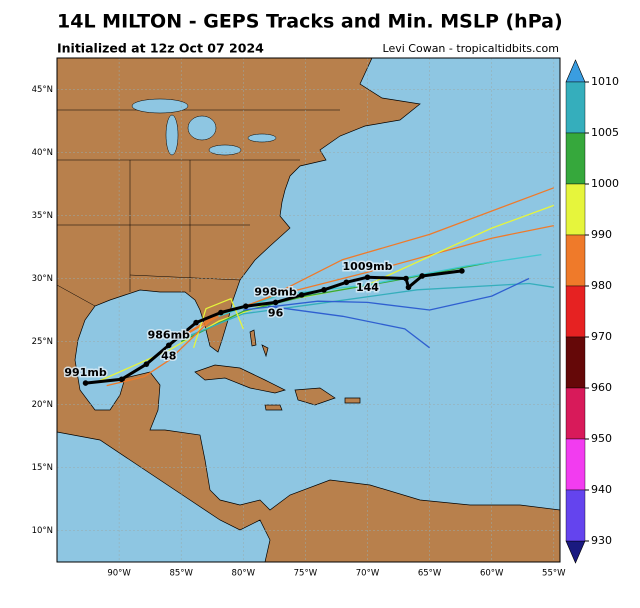  What do you see at coordinates (605, 81) in the screenshot?
I see `colorbar-label: 1010` at bounding box center [605, 81].